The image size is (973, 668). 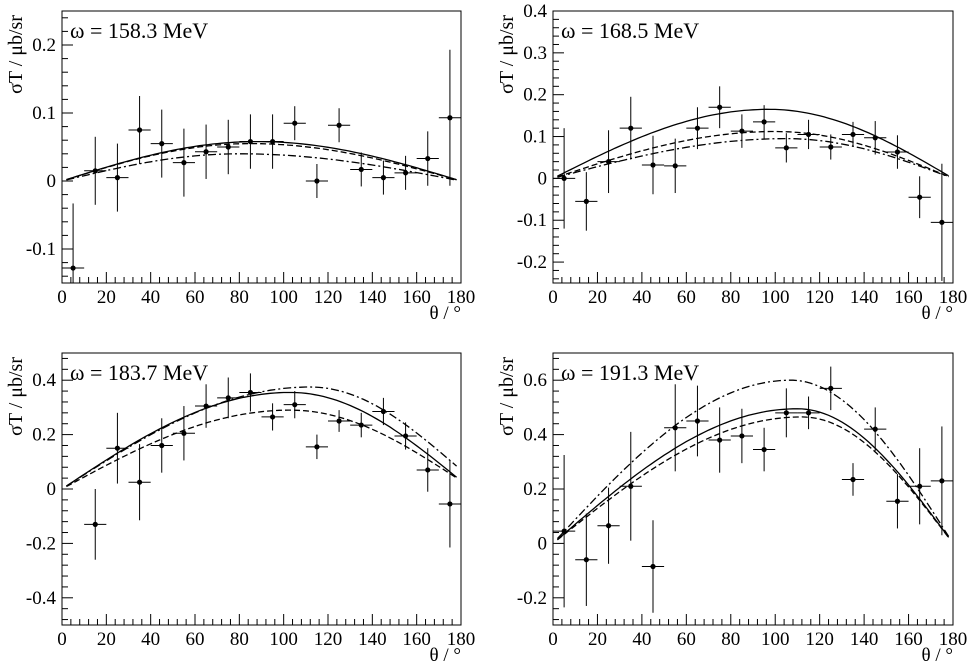 I want to click on y-tick-label: 0.3, so click(x=535, y=53).